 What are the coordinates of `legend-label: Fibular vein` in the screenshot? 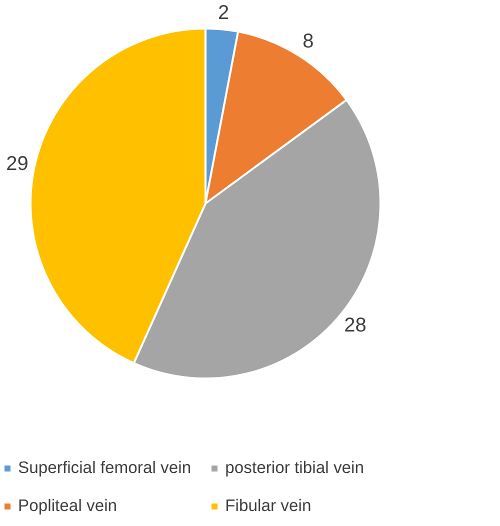 It's located at (268, 506).